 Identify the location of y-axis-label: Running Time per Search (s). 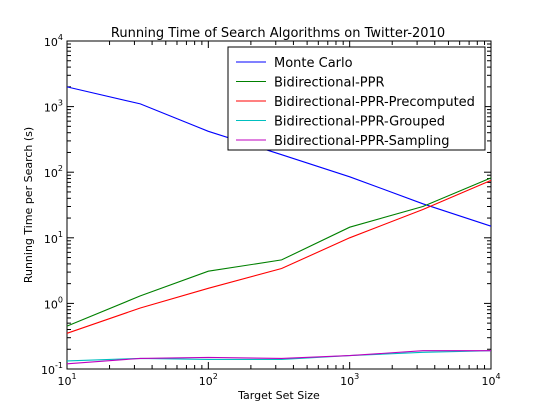
(28, 205).